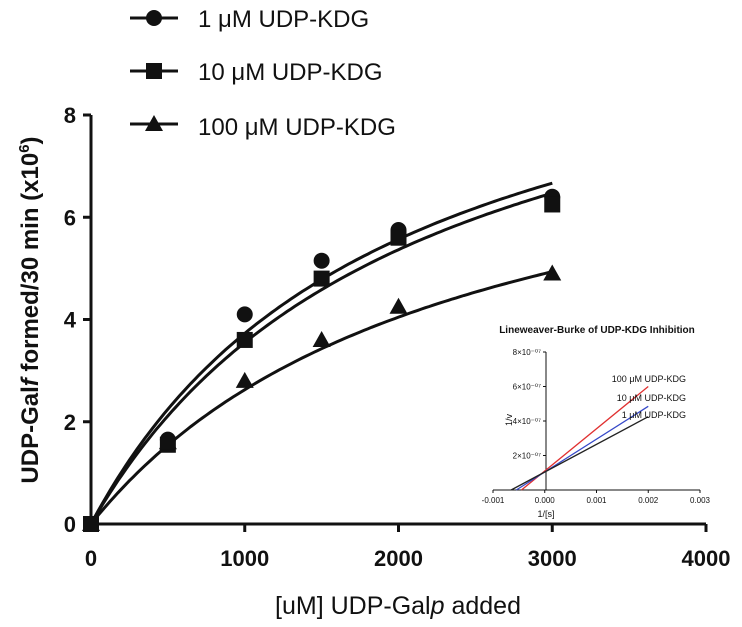 The height and width of the screenshot is (627, 742). Describe the element at coordinates (654, 415) in the screenshot. I see `inset-legend-1uM: 1 μM UDP-KDG` at that location.